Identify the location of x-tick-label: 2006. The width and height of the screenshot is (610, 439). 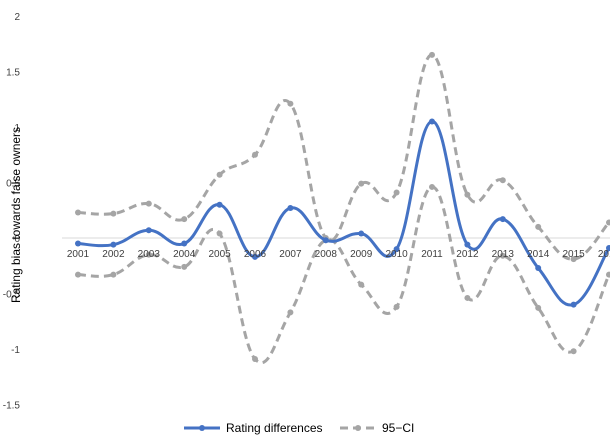
(255, 254).